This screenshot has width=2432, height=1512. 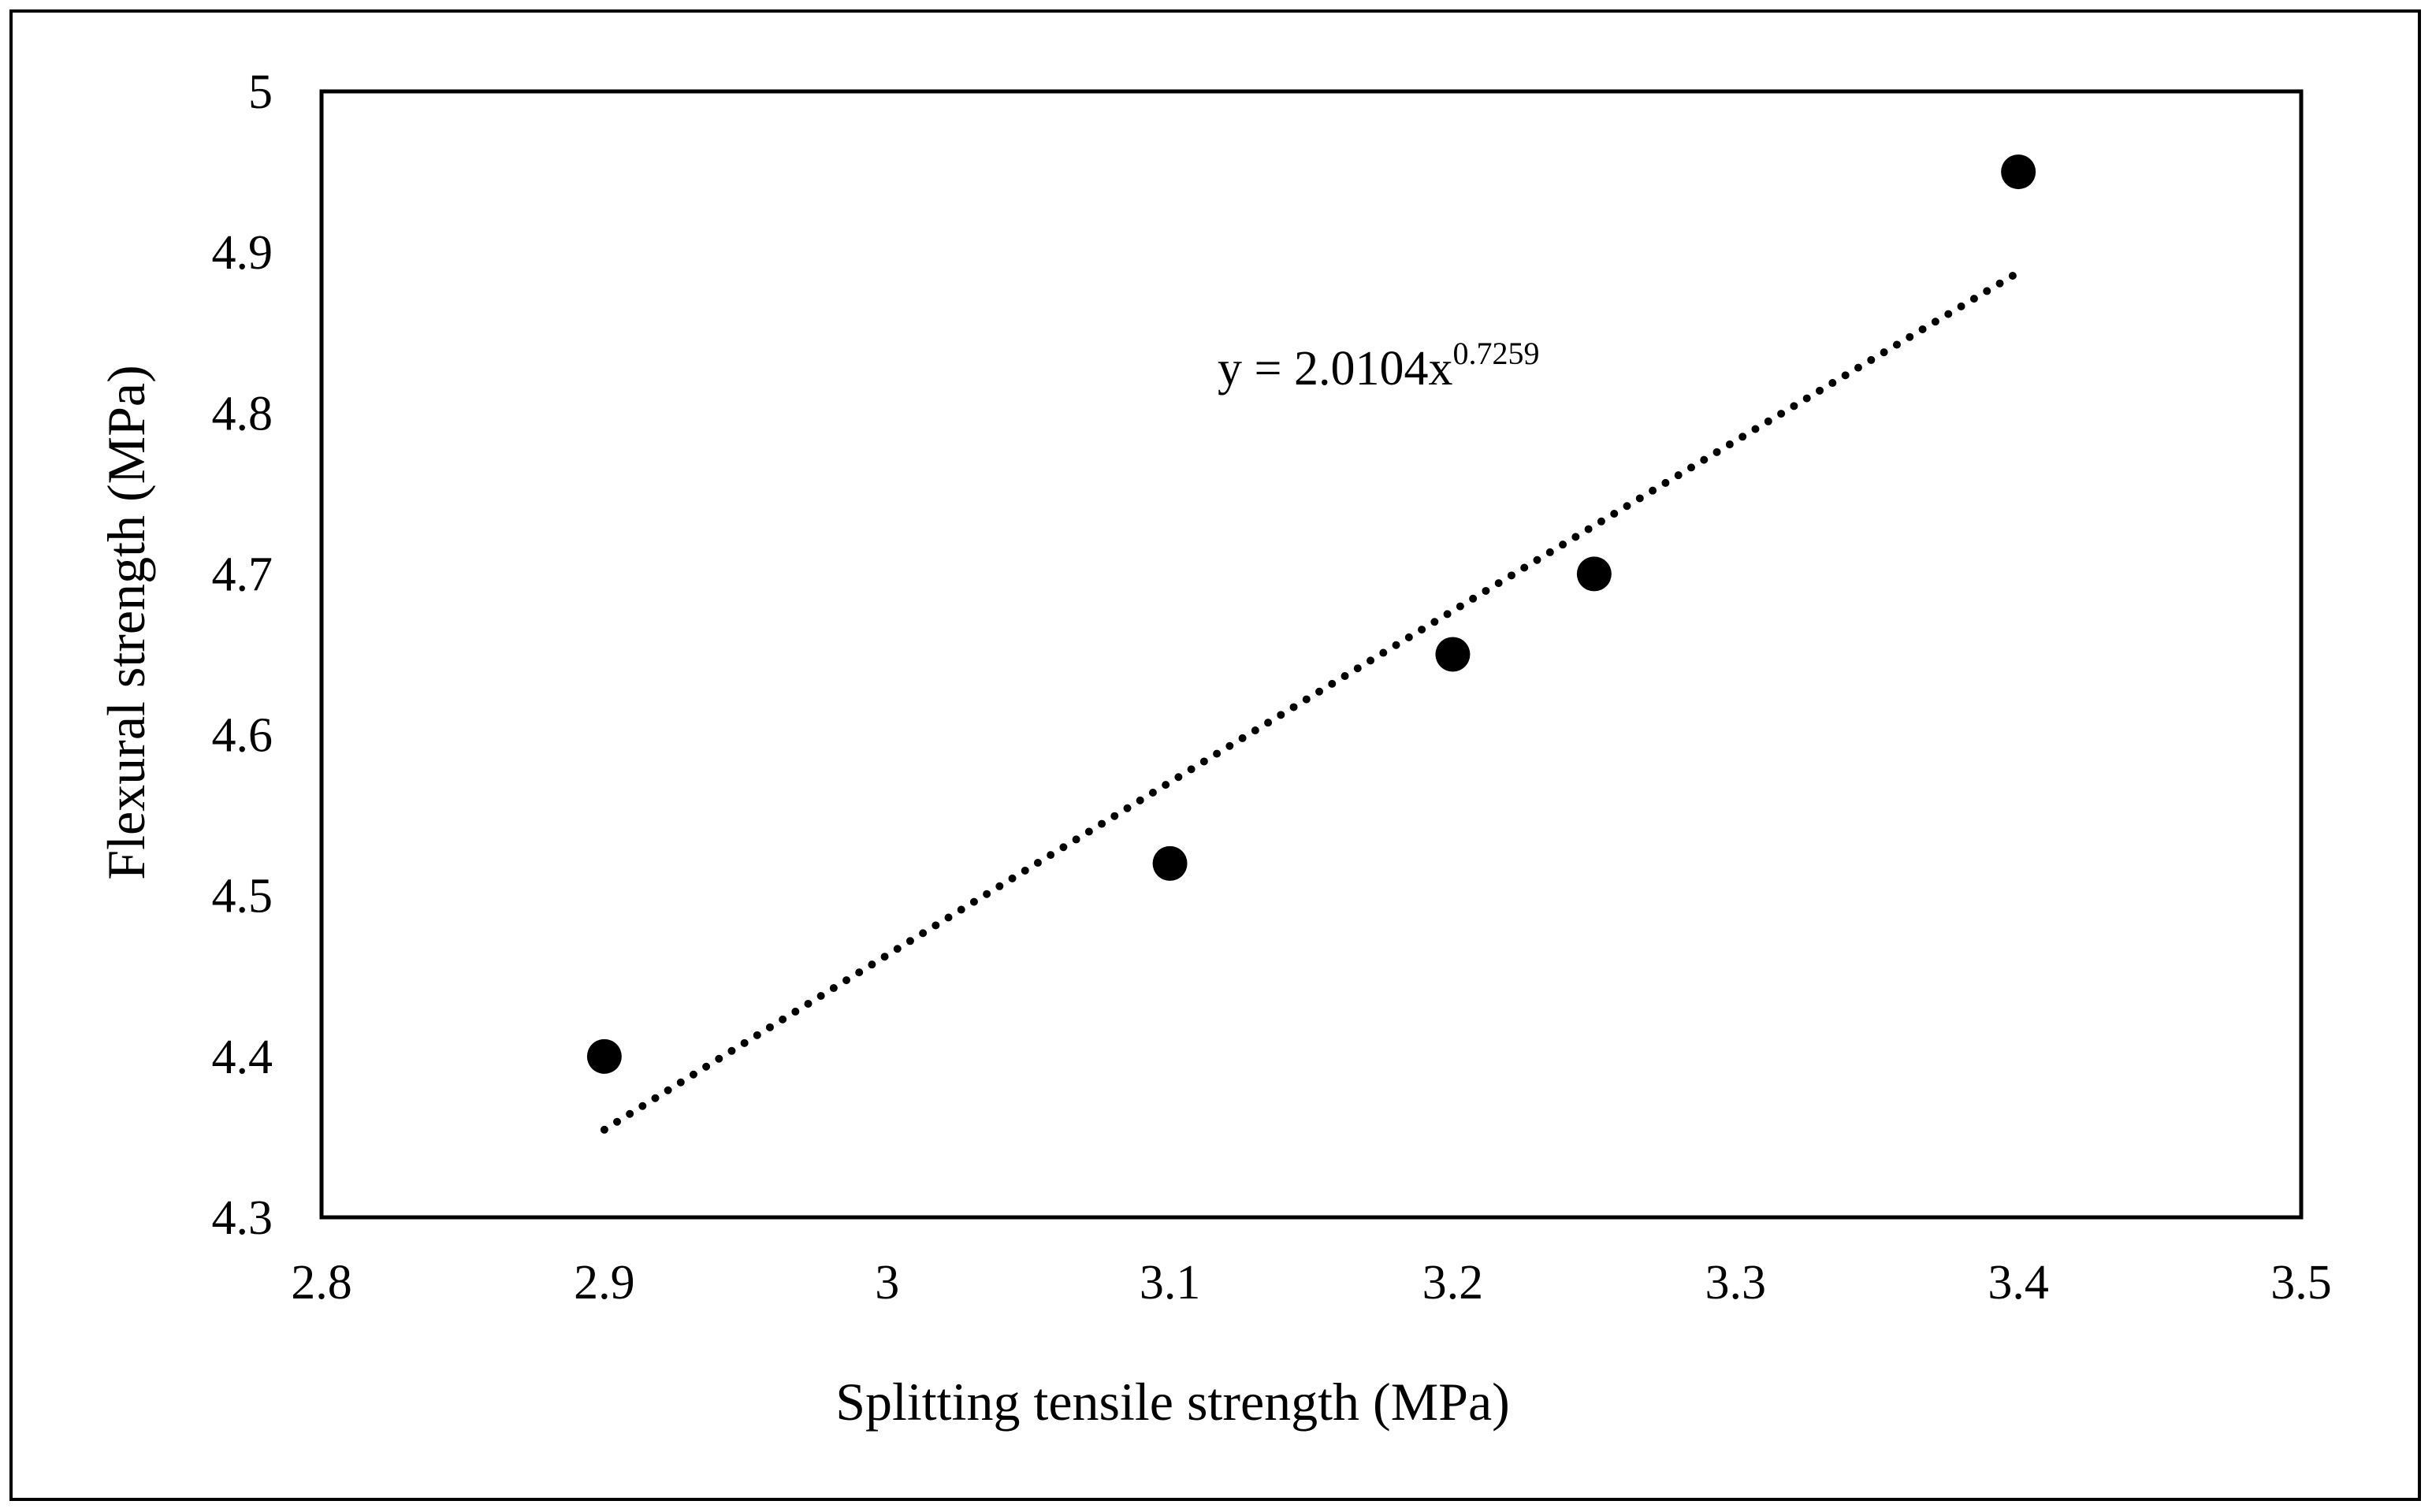 I want to click on y-tick-label: 4.6, so click(x=243, y=736).